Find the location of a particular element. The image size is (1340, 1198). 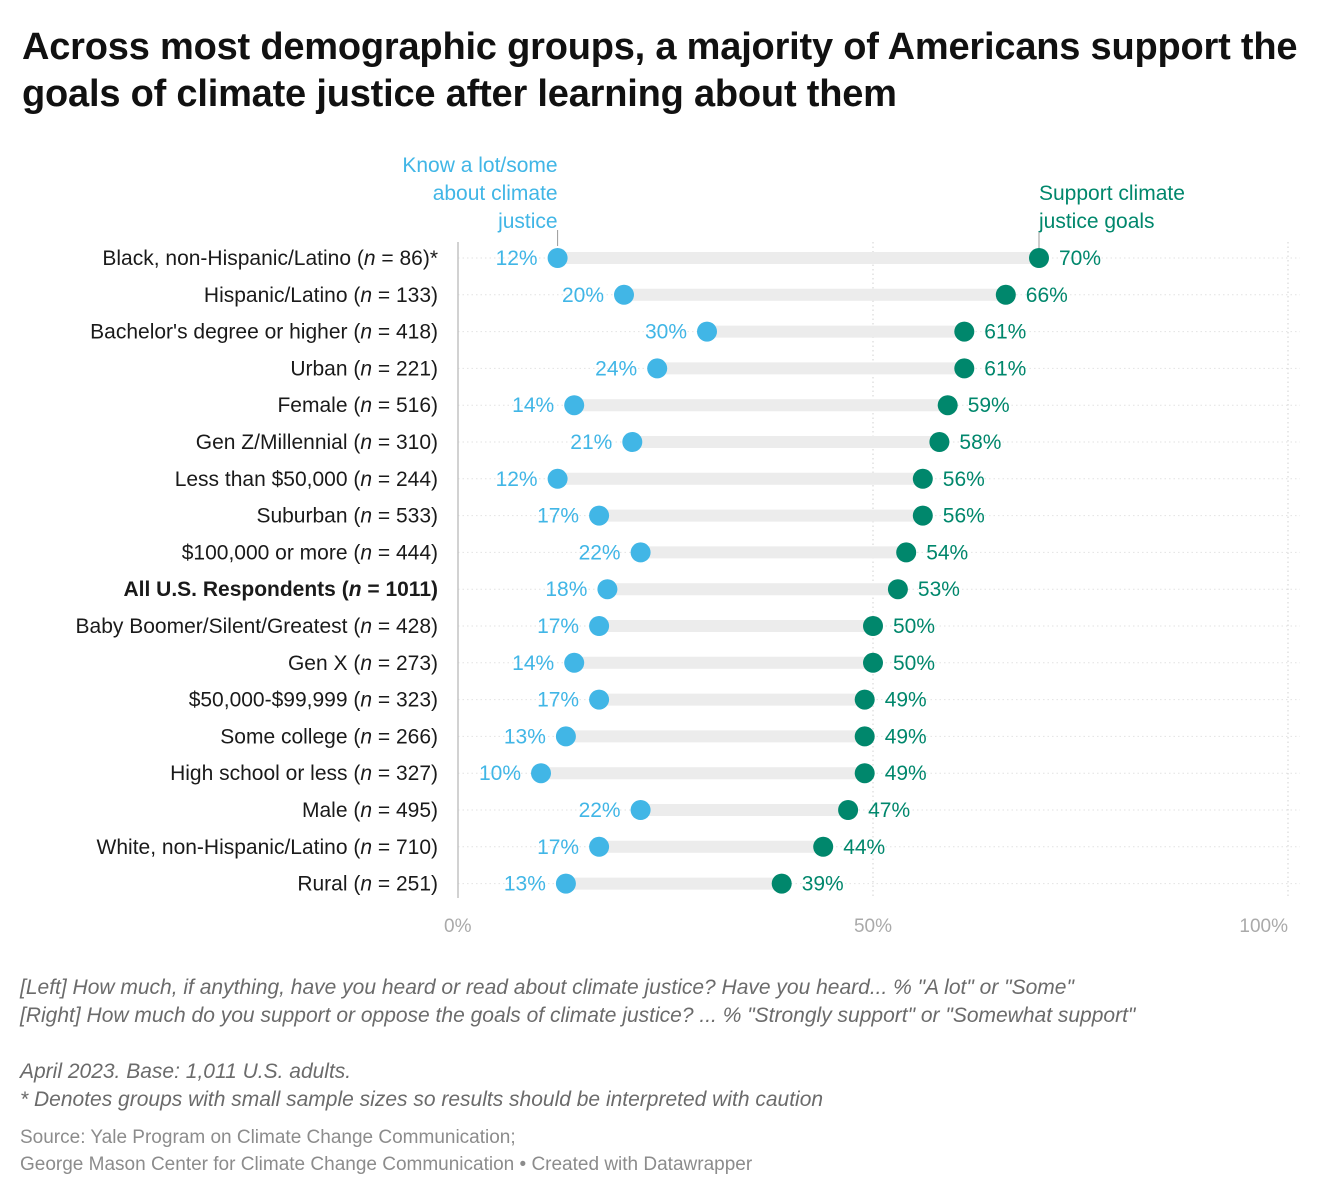

category-label: Hispanic/Latino (n = 133) is located at coordinates (321, 295).